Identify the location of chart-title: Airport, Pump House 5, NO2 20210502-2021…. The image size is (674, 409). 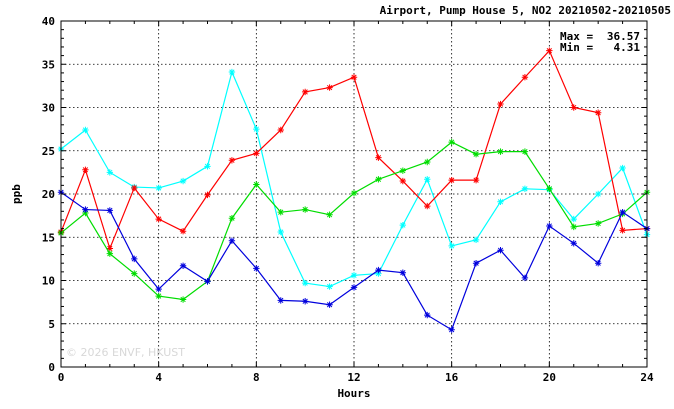
(525, 10).